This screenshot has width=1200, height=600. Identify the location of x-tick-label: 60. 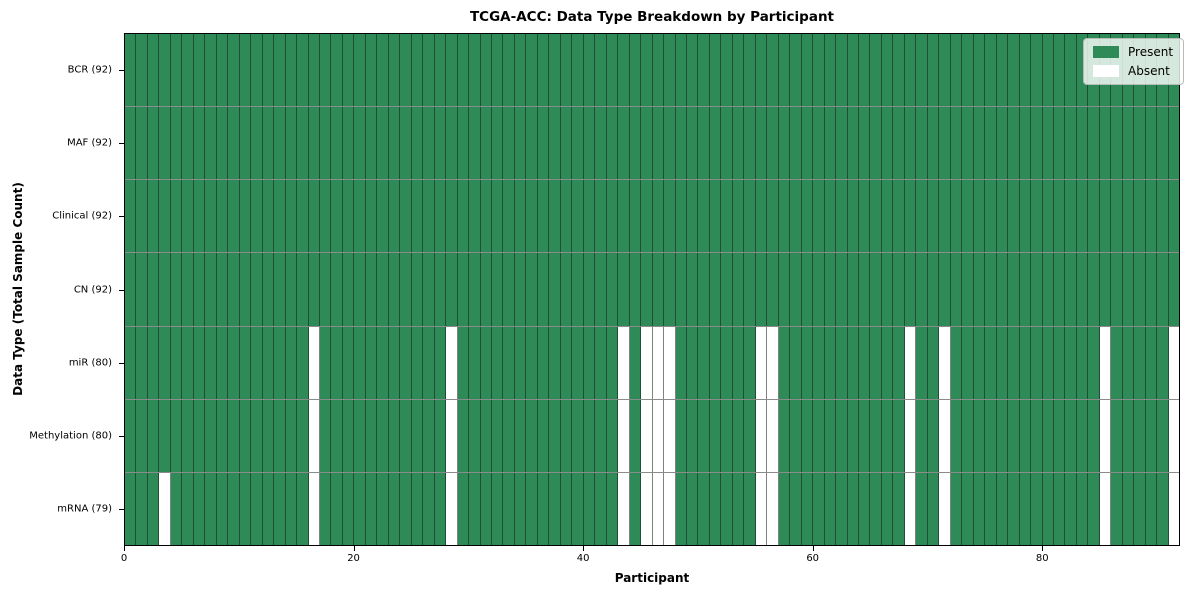
(813, 558).